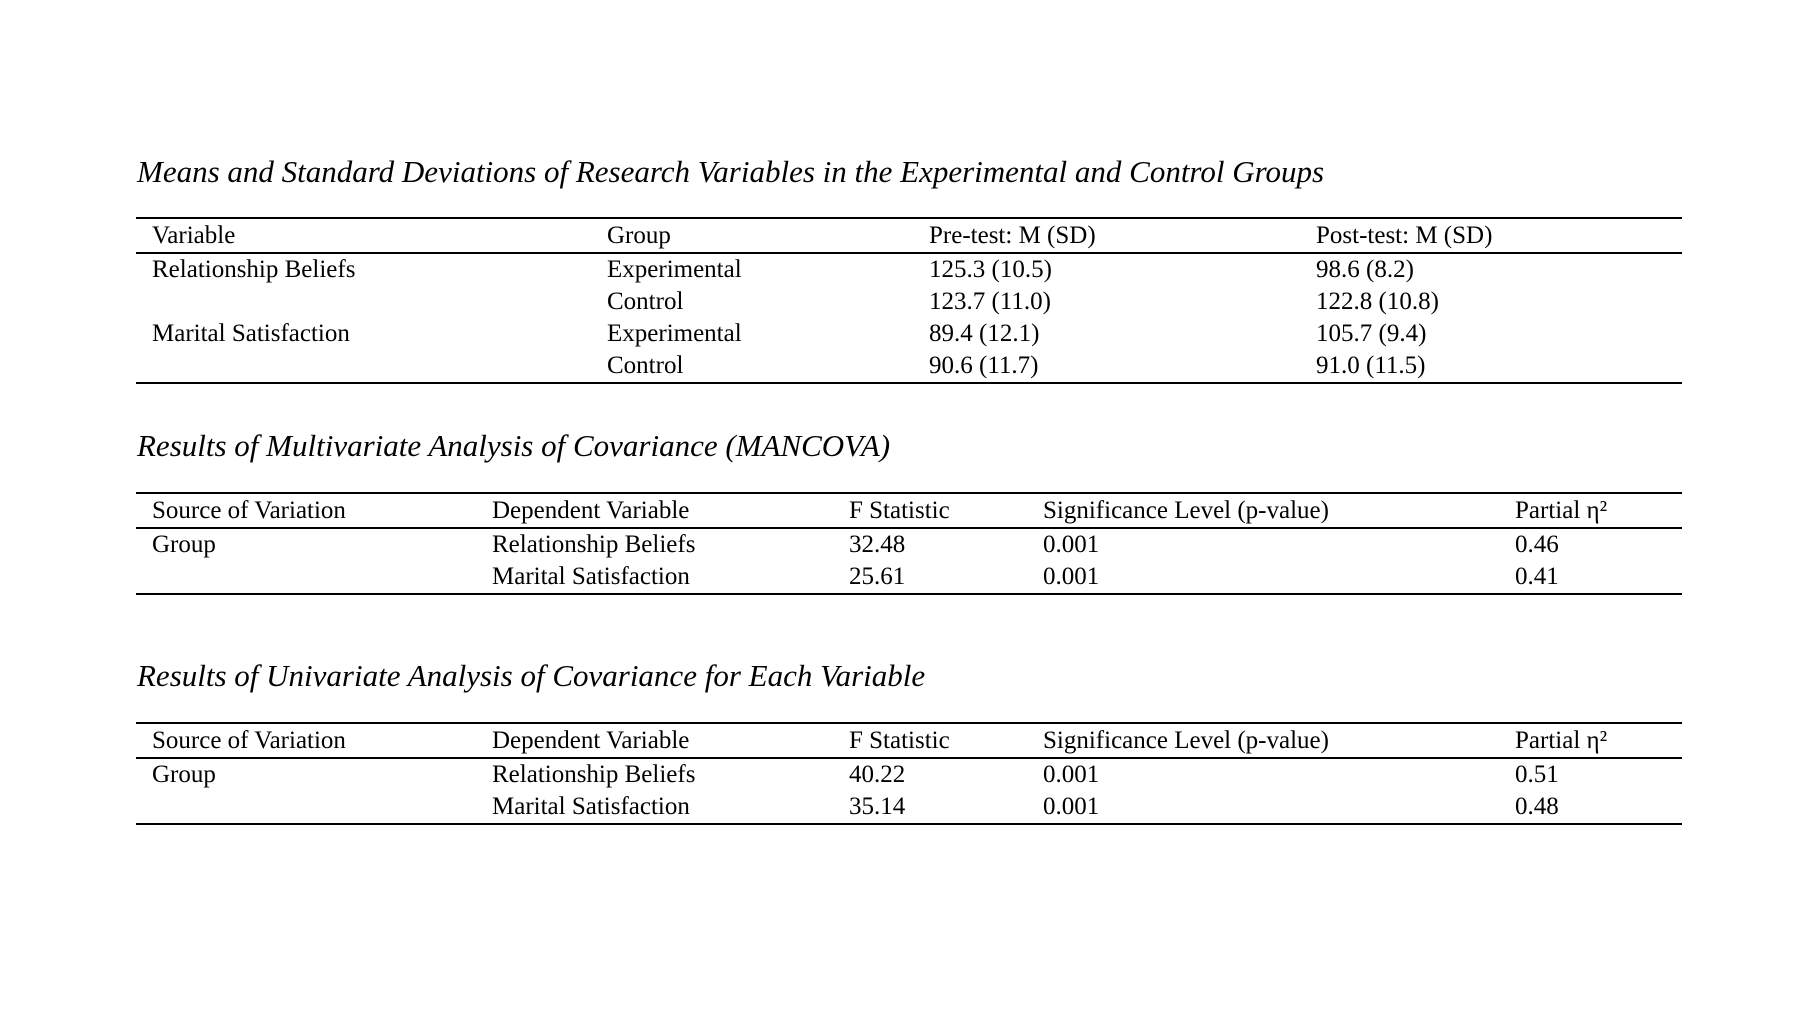 This screenshot has width=1810, height=1028. Describe the element at coordinates (1537, 576) in the screenshot. I see `table-cell: 0.41` at that location.